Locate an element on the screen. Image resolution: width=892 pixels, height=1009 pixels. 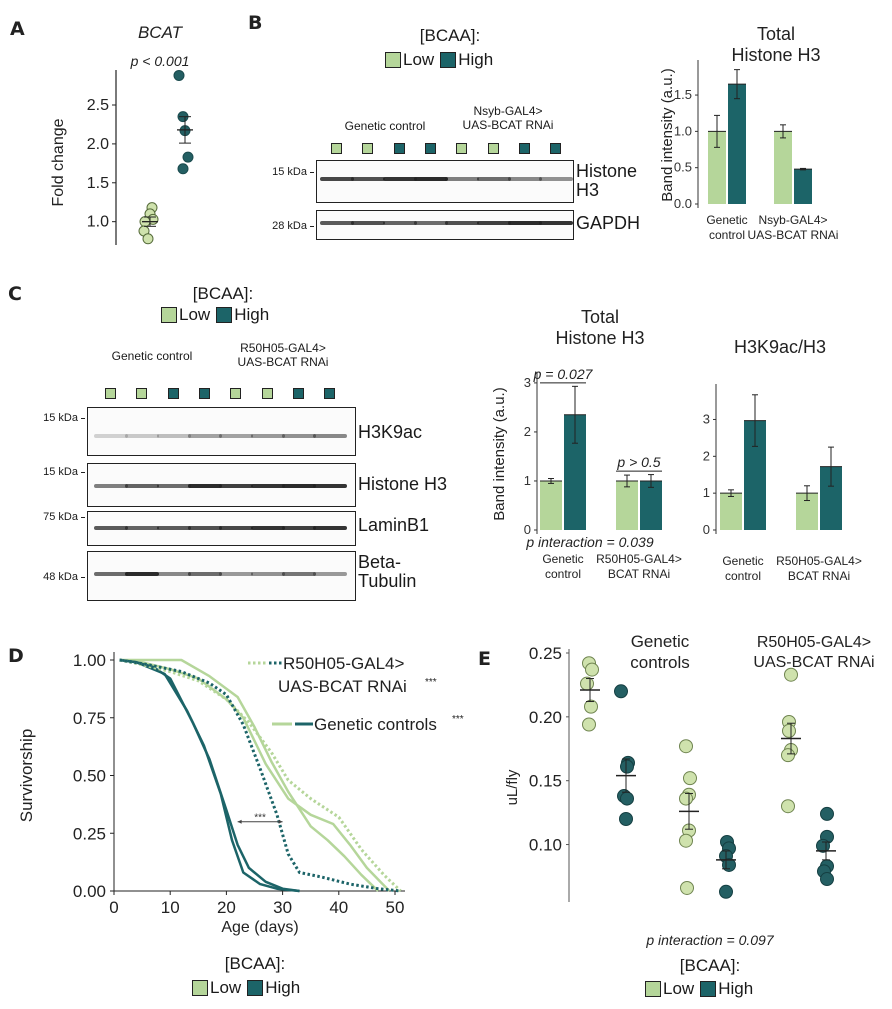
blot-protein-label: GAPDH is located at coordinates (608, 223).